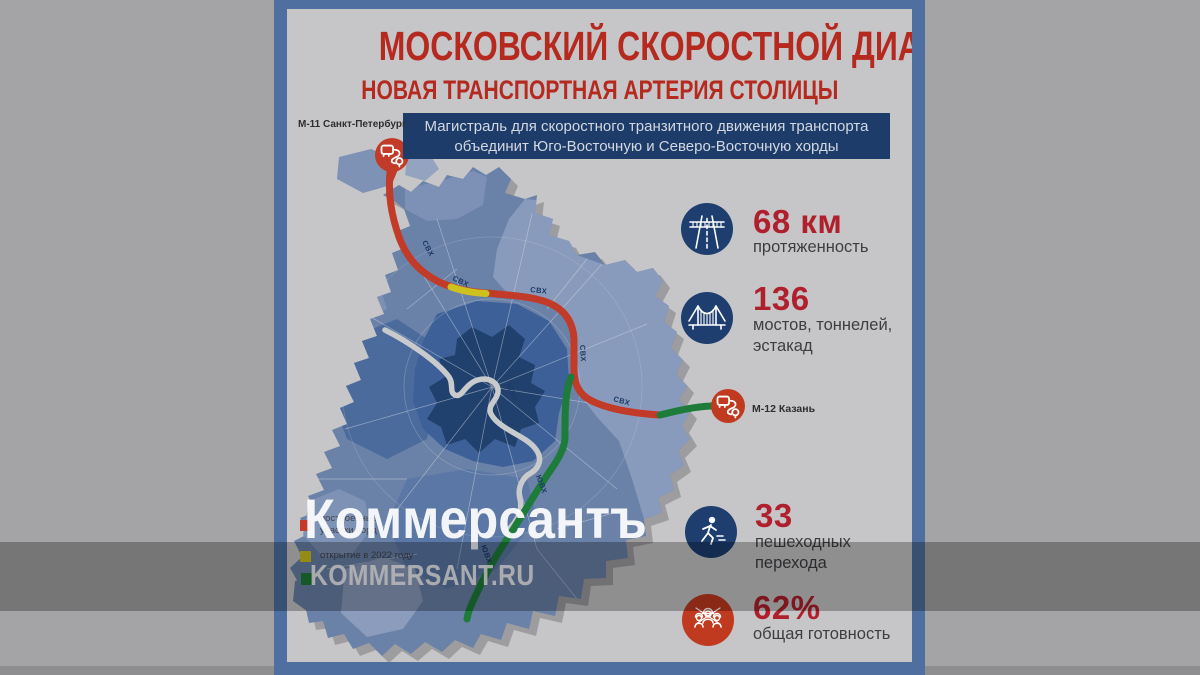 This screenshot has height=675, width=1200. I want to click on road-2022-yellow, so click(468, 290).